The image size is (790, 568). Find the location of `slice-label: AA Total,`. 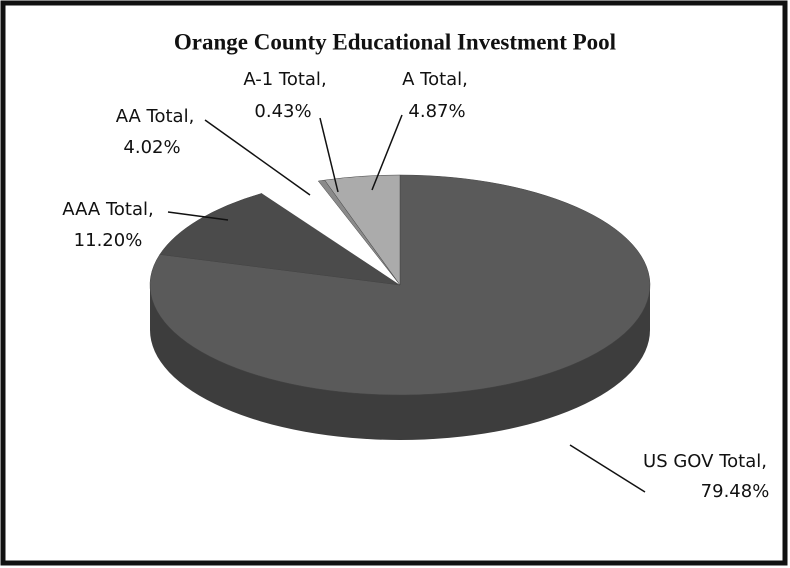

slice-label: AA Total, is located at coordinates (155, 116).